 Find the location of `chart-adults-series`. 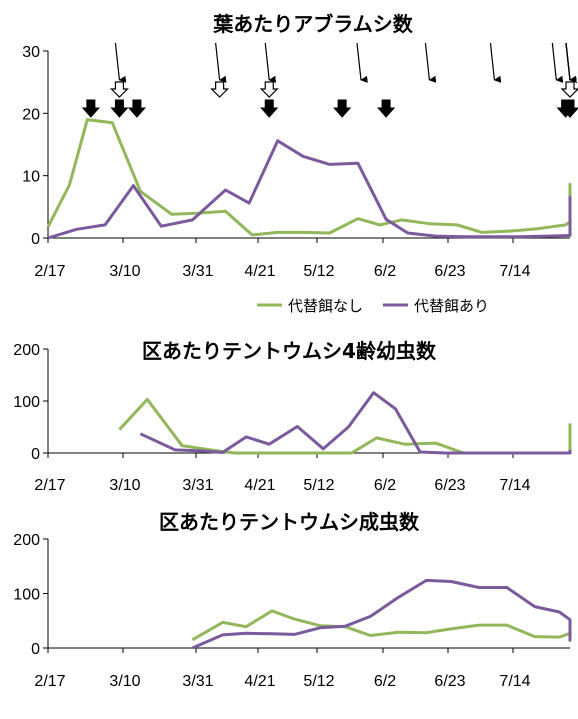

chart-adults-series is located at coordinates (381, 614).